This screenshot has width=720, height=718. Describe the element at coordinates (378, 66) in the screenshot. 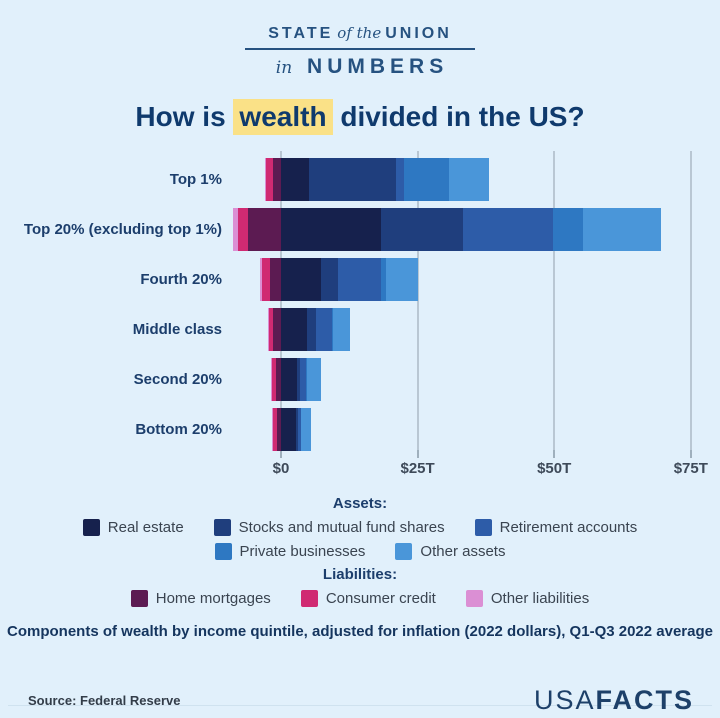

I see `logo-word-numbers: NUMBERS` at that location.